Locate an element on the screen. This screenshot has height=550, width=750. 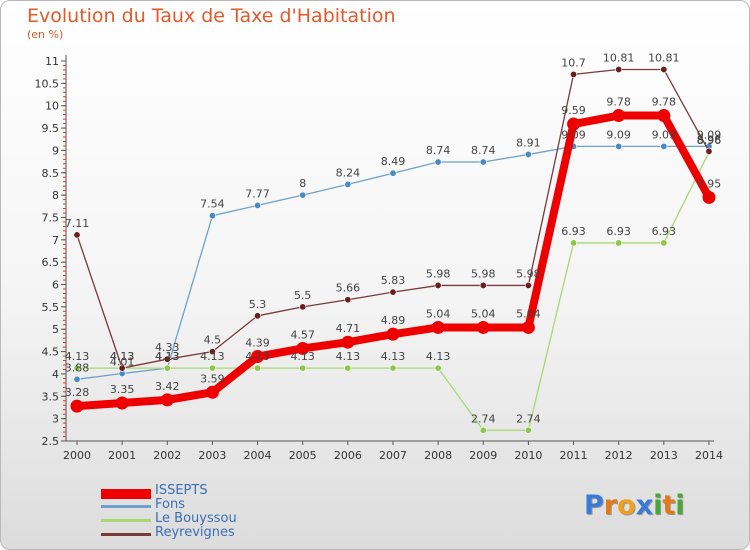
x-tick-label: 2002 is located at coordinates (167, 455).